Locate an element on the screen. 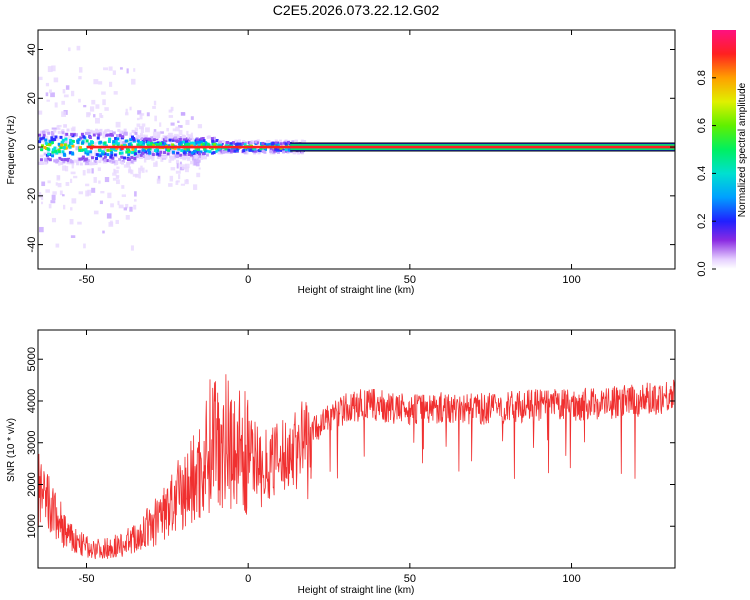 The width and height of the screenshot is (750, 600). spectrogram-x-tick-label: -50 is located at coordinates (87, 280).